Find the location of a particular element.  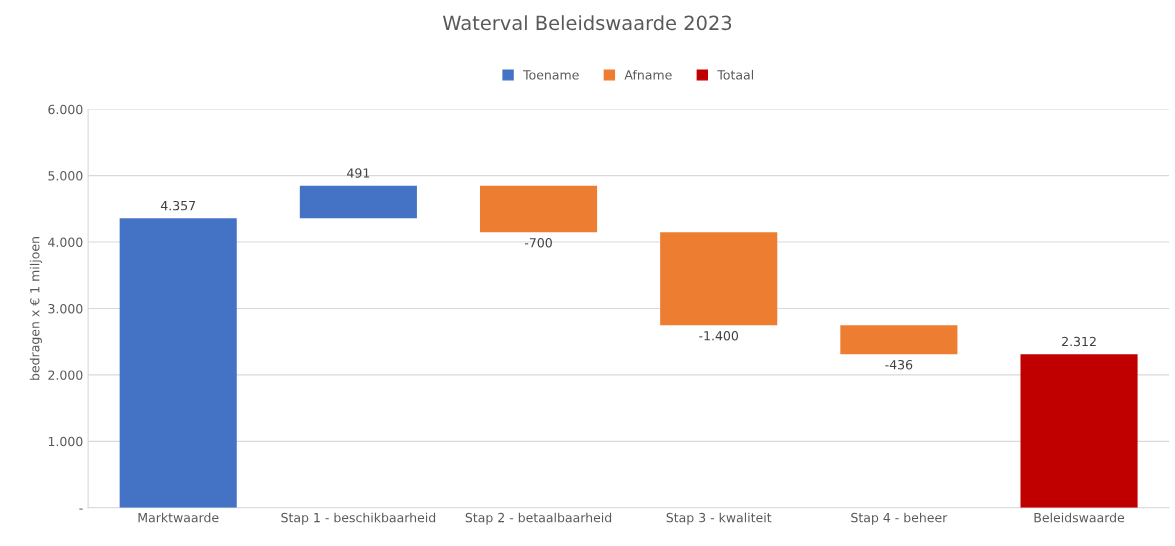

x-tick-label: Stap 1 - beschikbaarheid is located at coordinates (358, 518).